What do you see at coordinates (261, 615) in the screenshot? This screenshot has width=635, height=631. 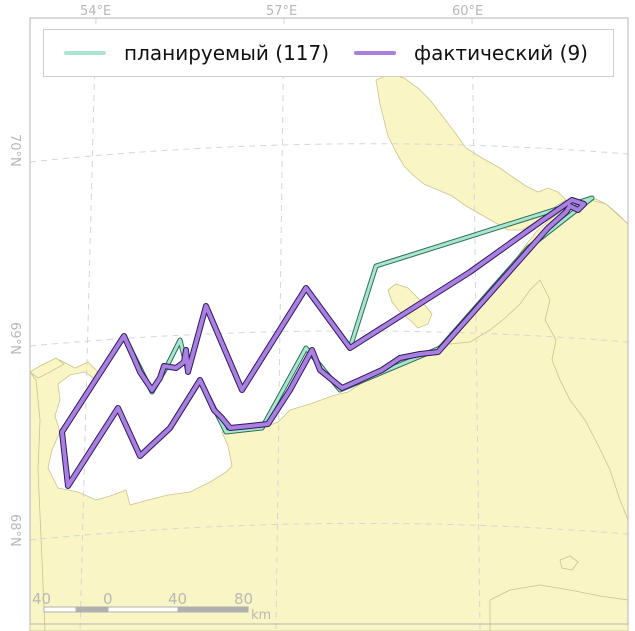 I see `scale-unit-label: km` at bounding box center [261, 615].